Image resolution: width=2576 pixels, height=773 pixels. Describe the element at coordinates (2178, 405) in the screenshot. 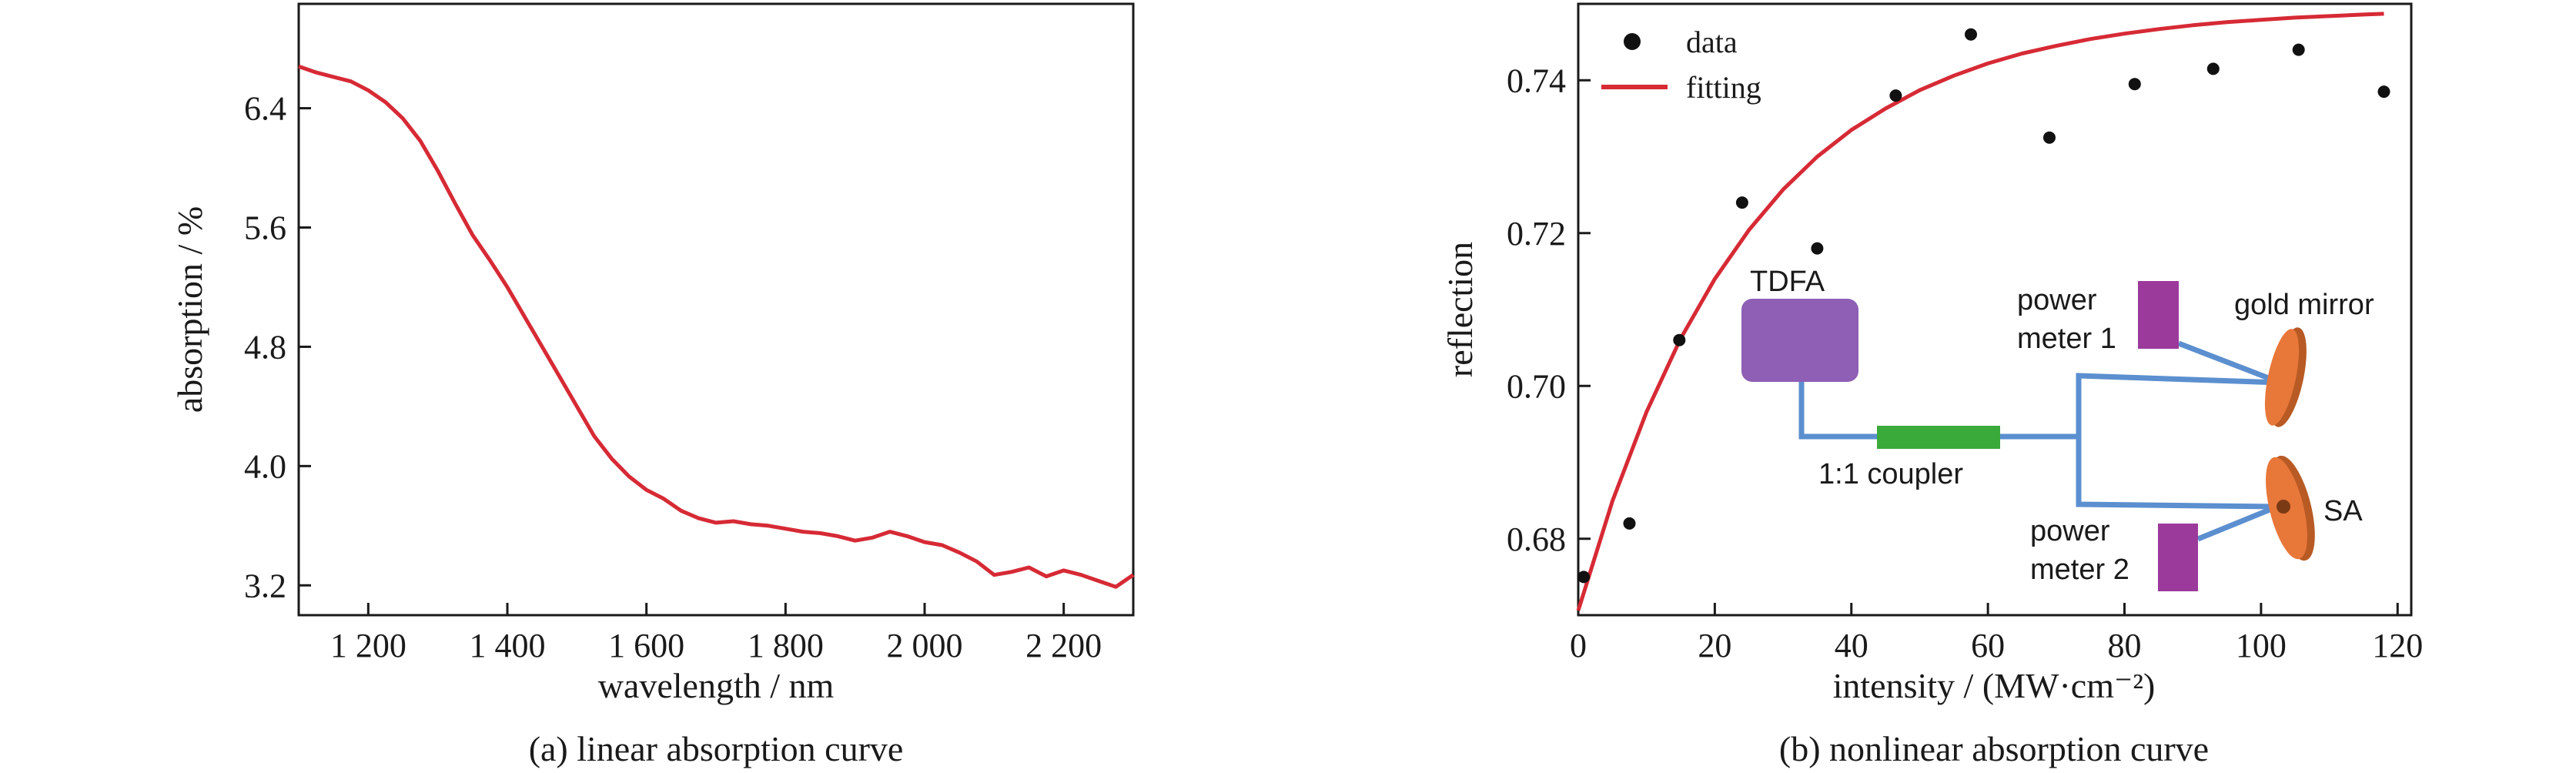

I see `fiber-to-gold-mirror` at that location.